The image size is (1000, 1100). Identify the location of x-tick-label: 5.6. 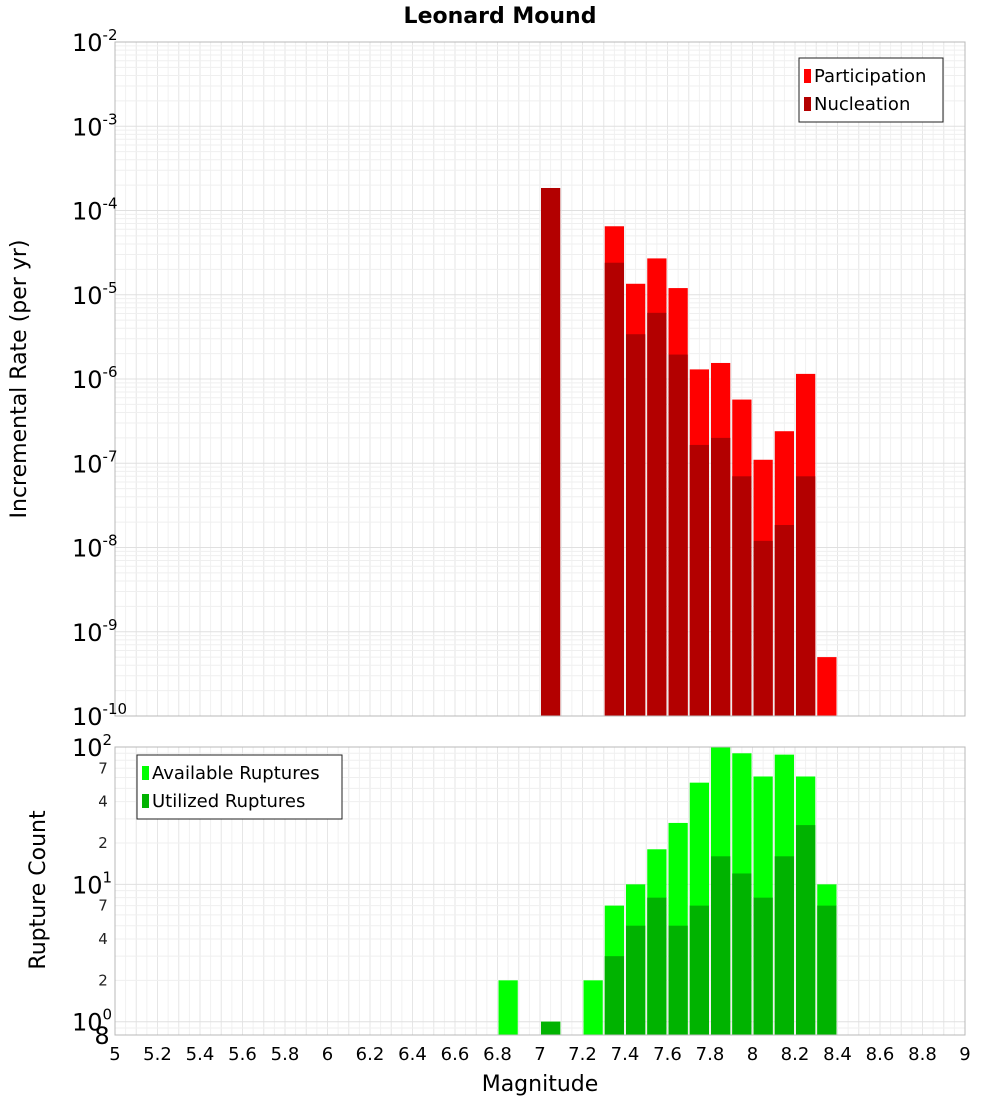
(242, 1054).